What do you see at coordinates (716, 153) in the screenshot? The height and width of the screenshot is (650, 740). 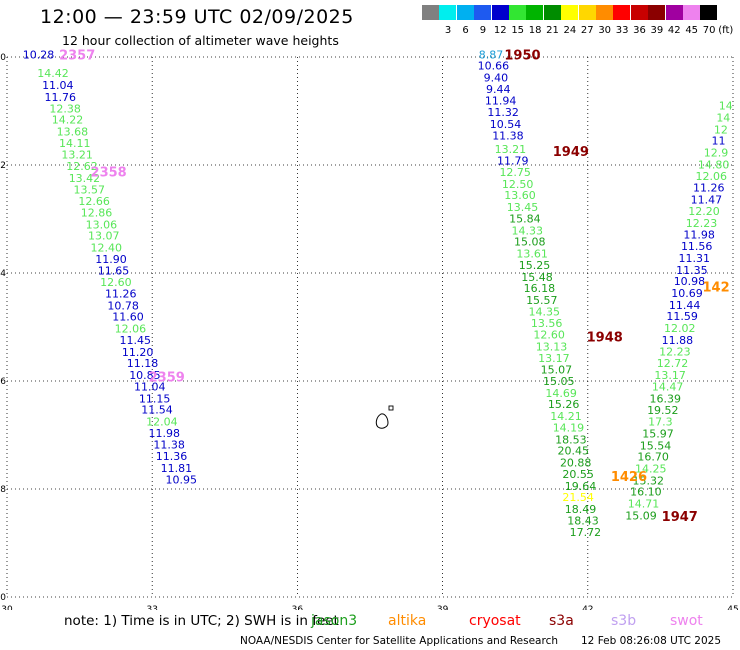 I see `wave-height-value: 12.9` at bounding box center [716, 153].